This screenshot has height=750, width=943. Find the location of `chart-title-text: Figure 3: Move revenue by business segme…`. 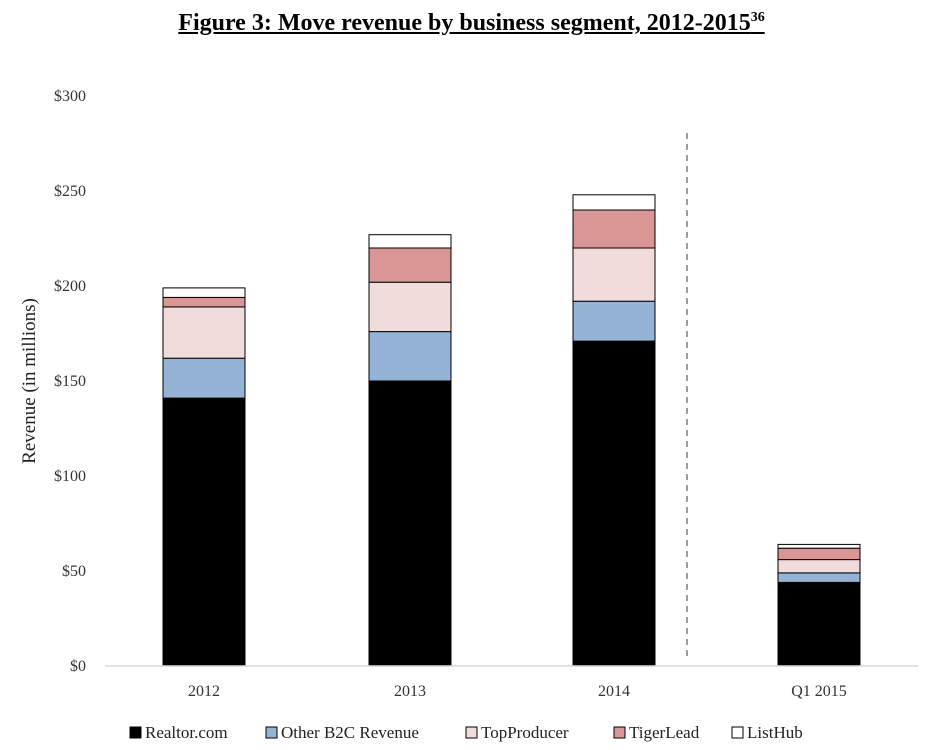

chart-title-text: Figure 3: Move revenue by business segme… is located at coordinates (464, 23).